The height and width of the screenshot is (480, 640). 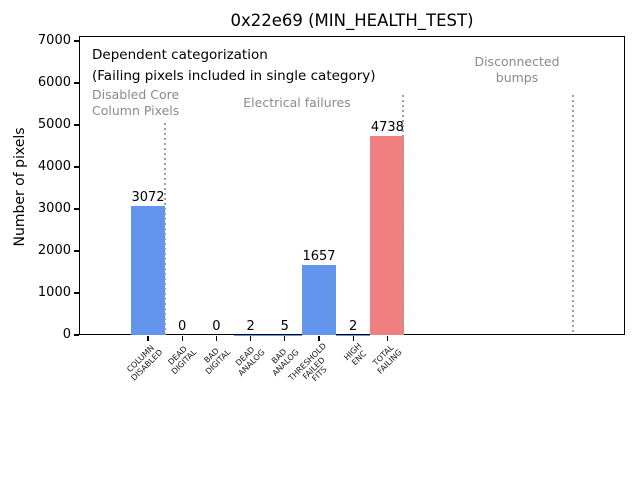 What do you see at coordinates (216, 326) in the screenshot?
I see `bar-value-label-bad-digital: 0` at bounding box center [216, 326].